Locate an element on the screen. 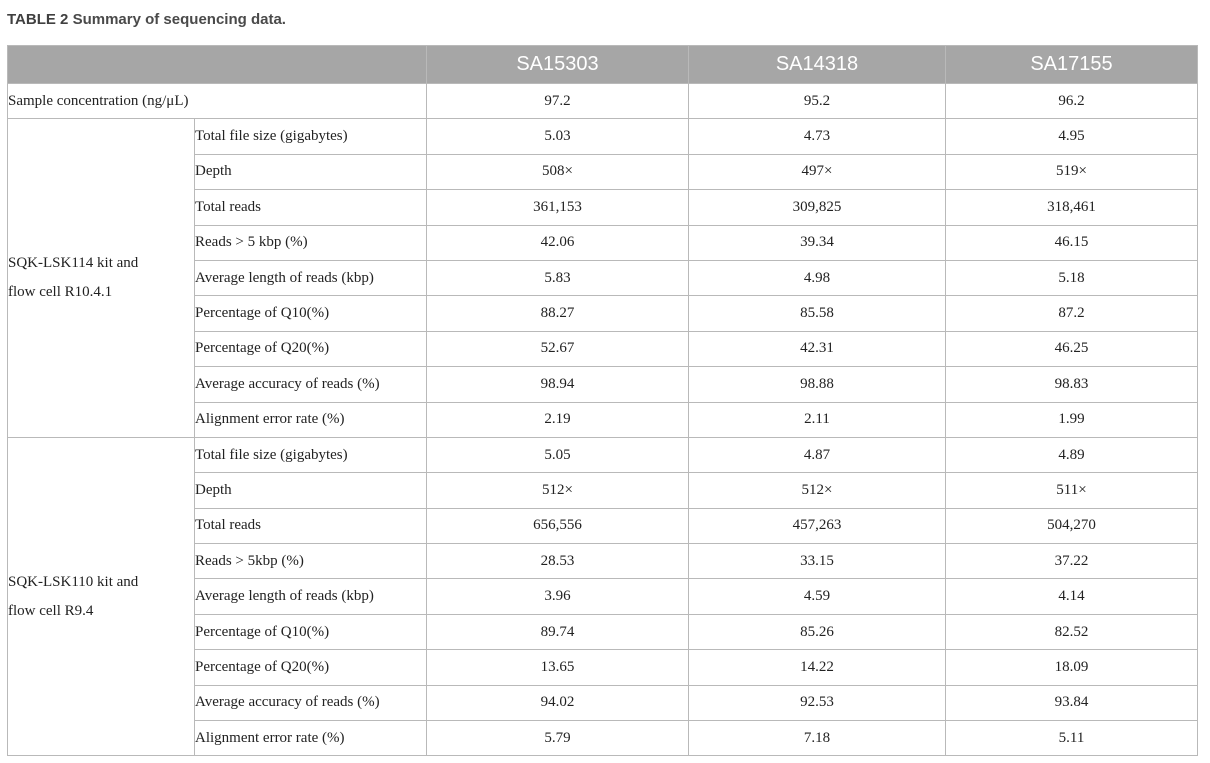 This screenshot has height=763, width=1210. cell-value: 95.2 is located at coordinates (817, 101).